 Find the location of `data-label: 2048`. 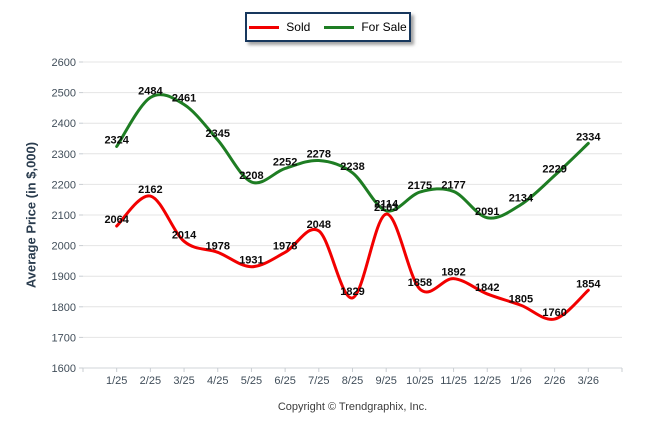

data-label: 2048 is located at coordinates (319, 225).